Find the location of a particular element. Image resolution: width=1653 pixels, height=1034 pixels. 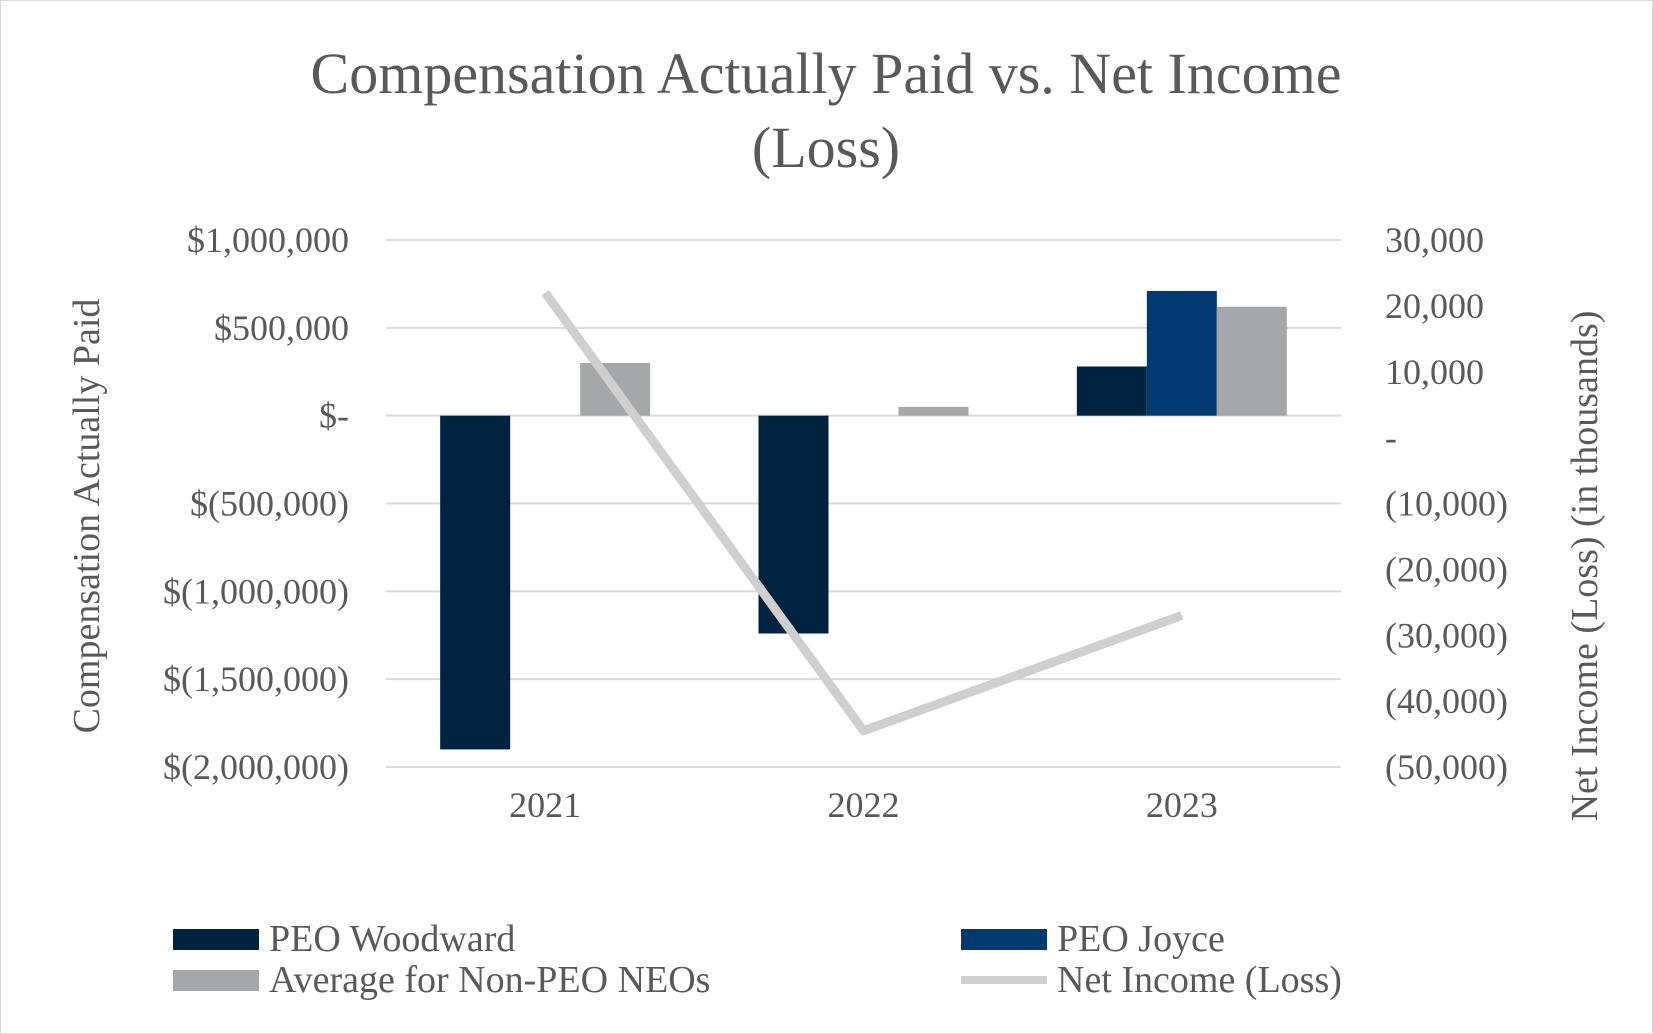

left-tick-label: $(2,000,000) is located at coordinates (256, 767).